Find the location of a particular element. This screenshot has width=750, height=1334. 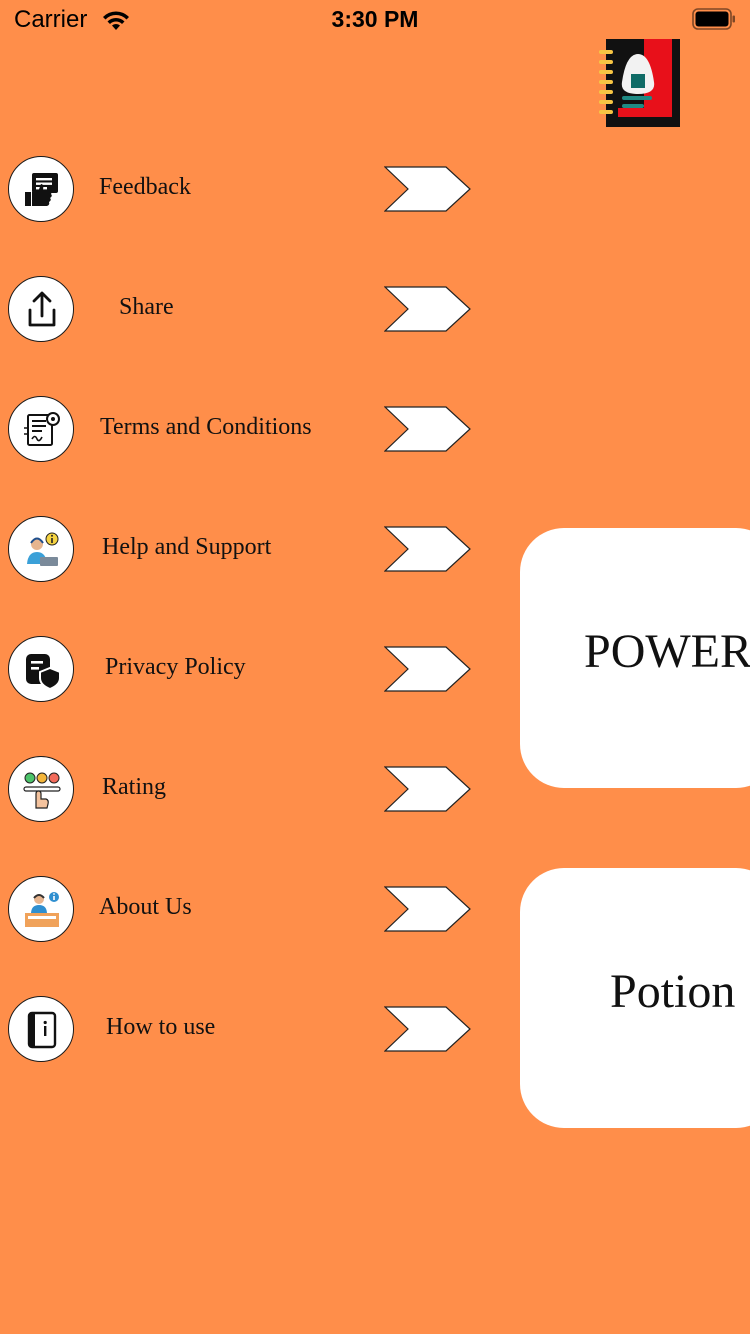

share-icon is located at coordinates (41, 309).